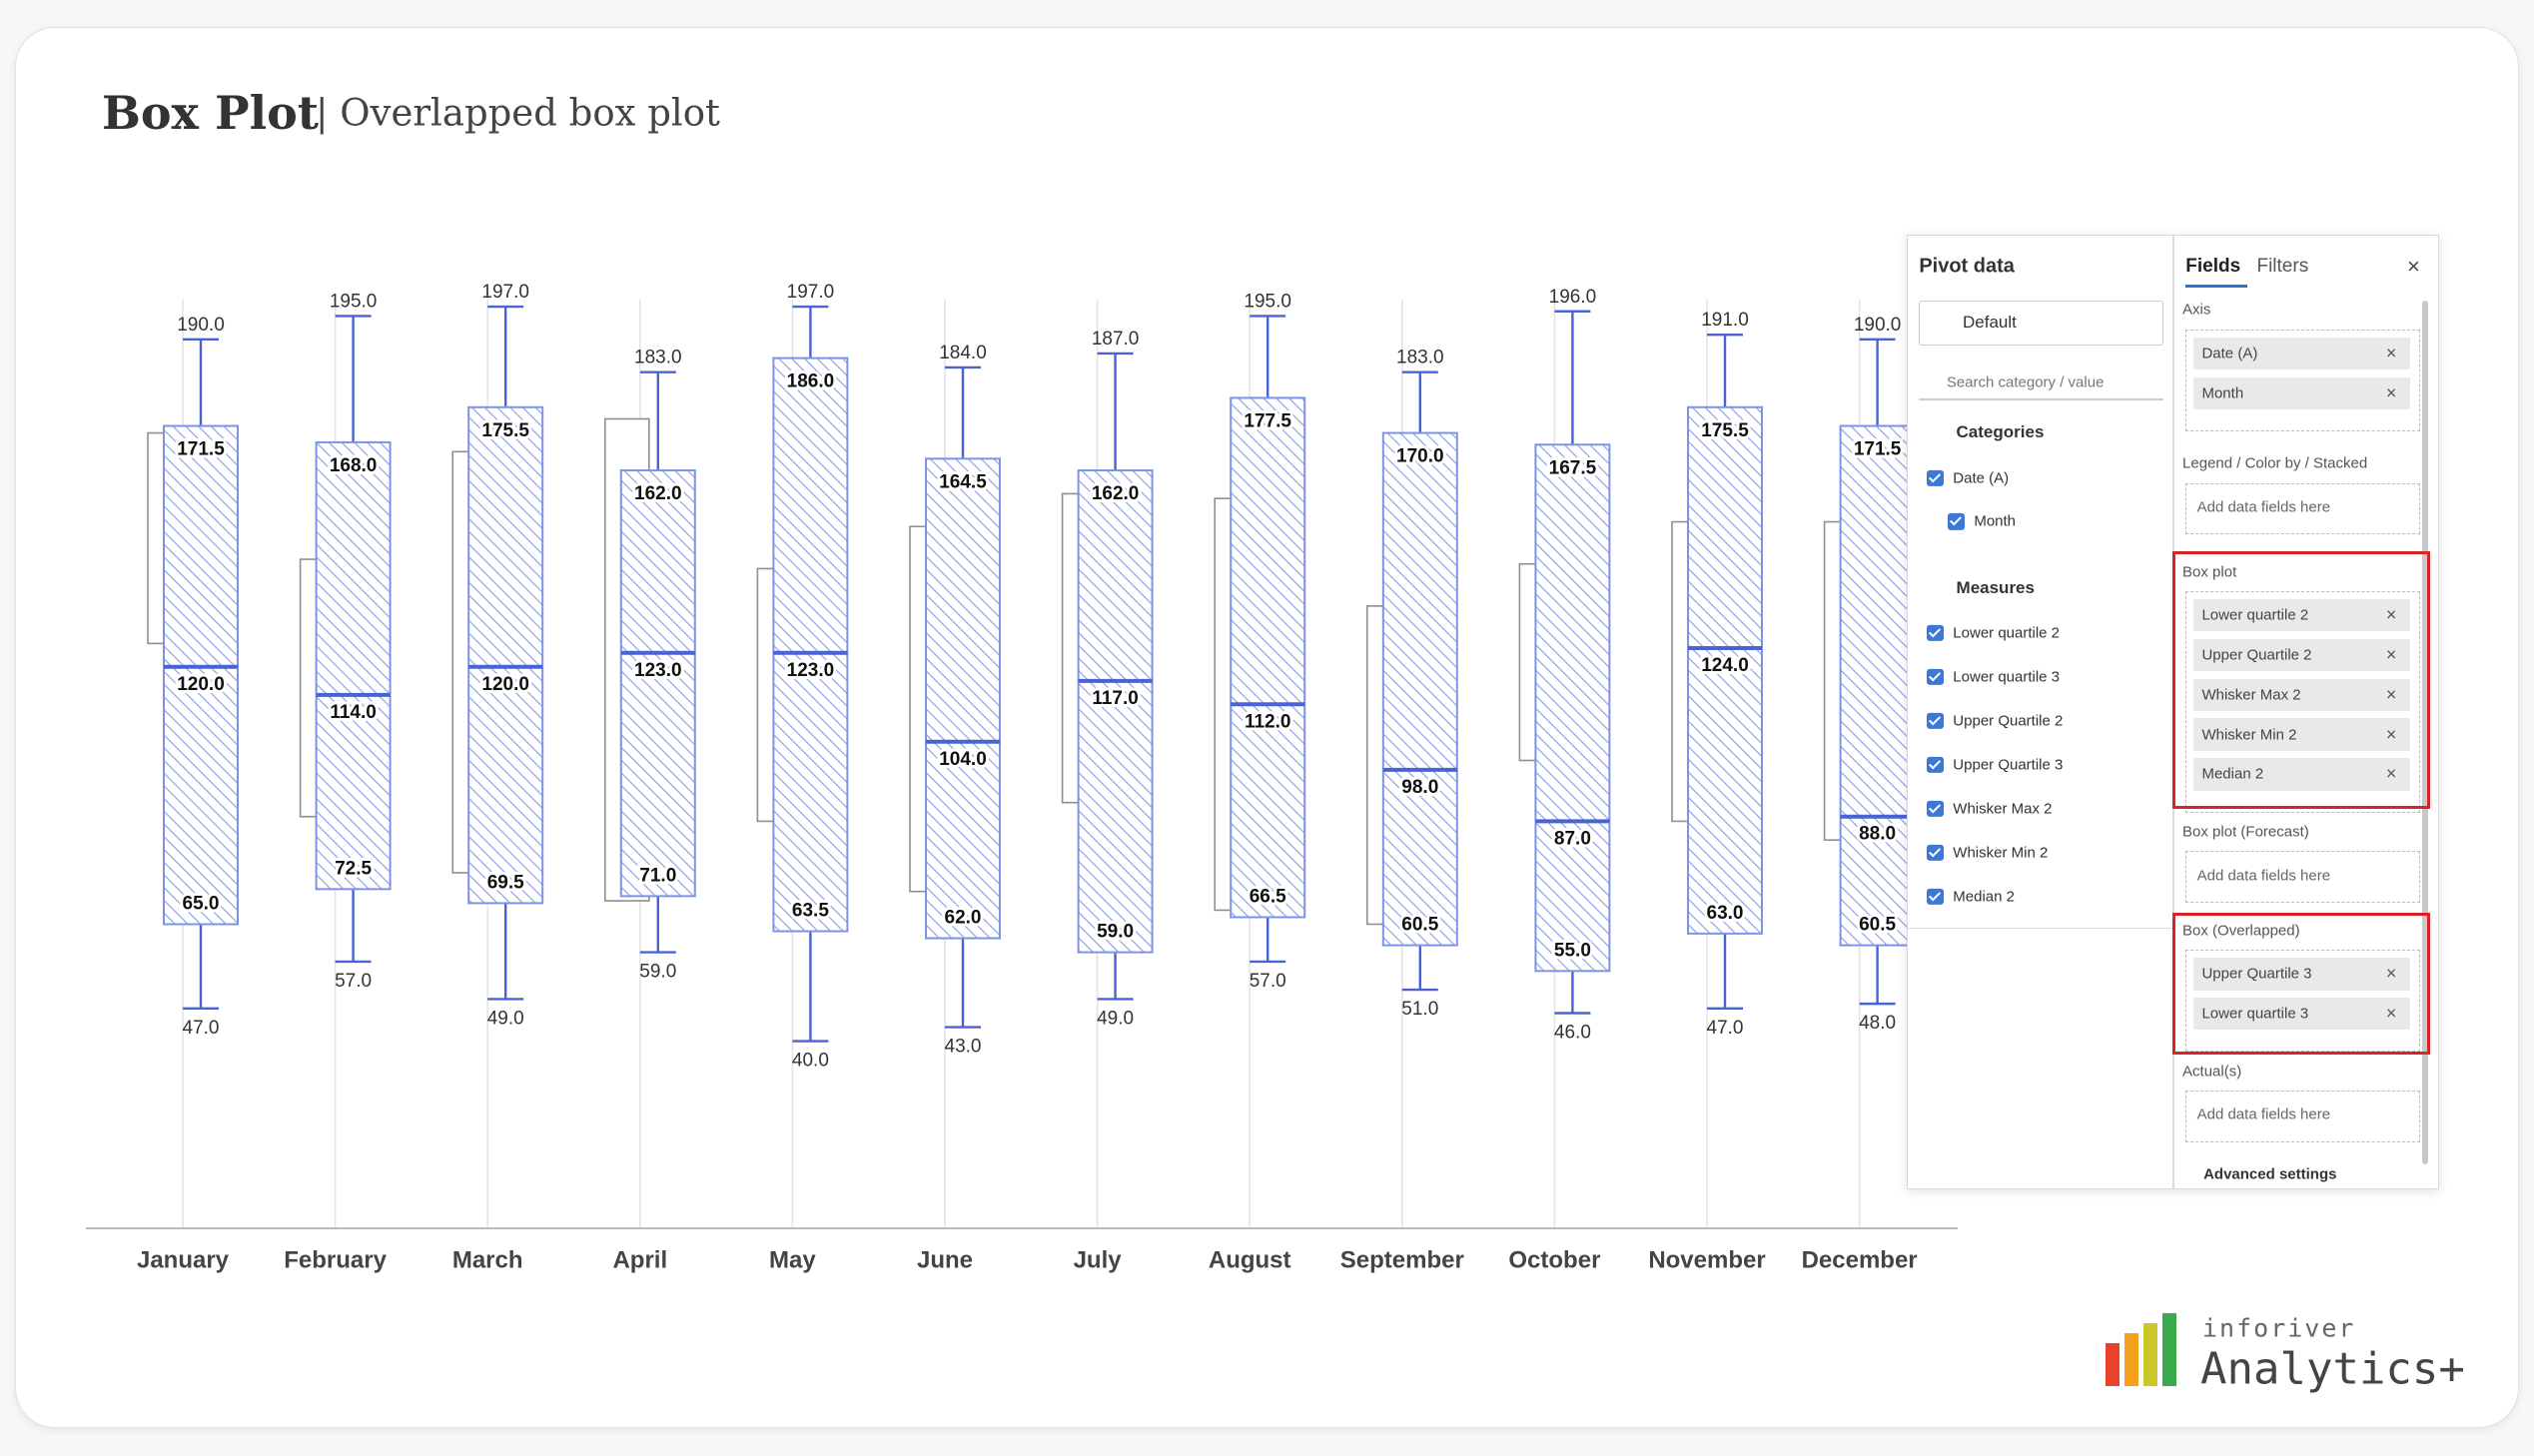 Image resolution: width=2534 pixels, height=1456 pixels. I want to click on logo-bar, so click(2150, 1354).